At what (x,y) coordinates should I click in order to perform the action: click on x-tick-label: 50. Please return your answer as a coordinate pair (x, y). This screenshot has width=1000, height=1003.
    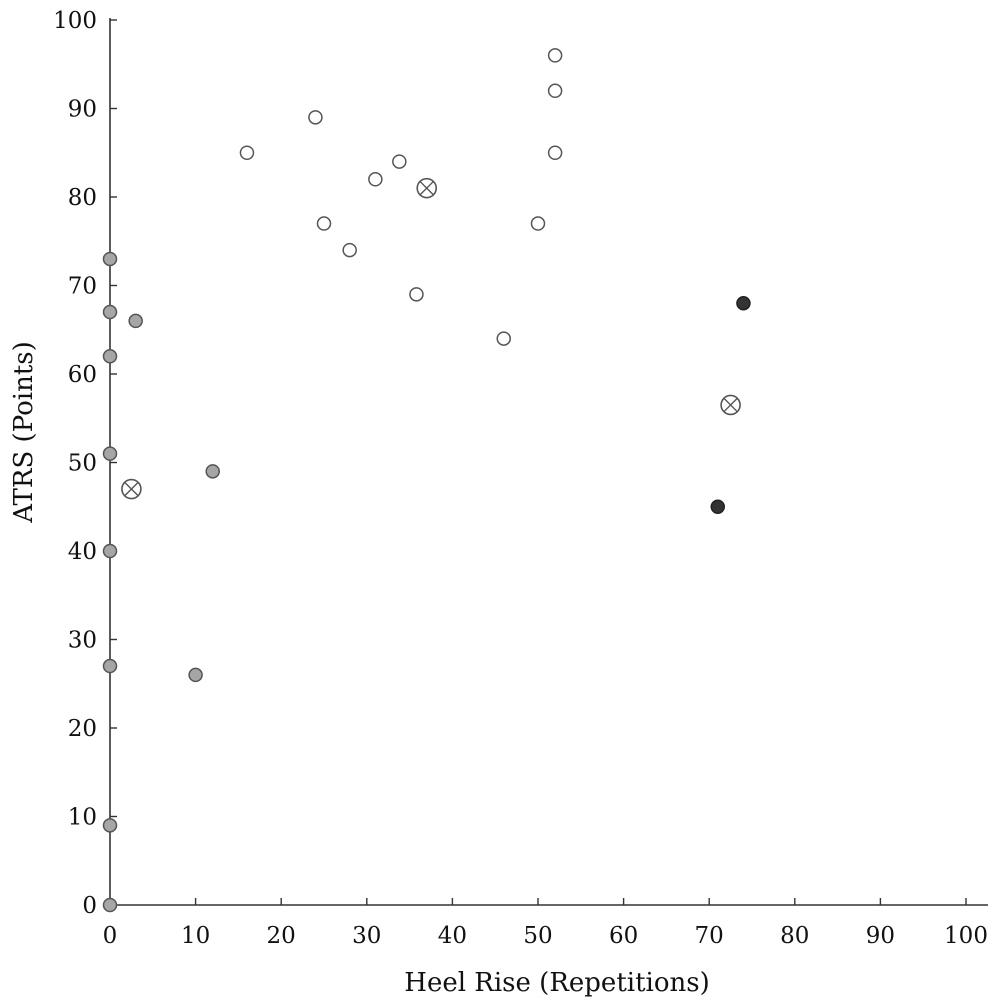
    Looking at the image, I should click on (537, 936).